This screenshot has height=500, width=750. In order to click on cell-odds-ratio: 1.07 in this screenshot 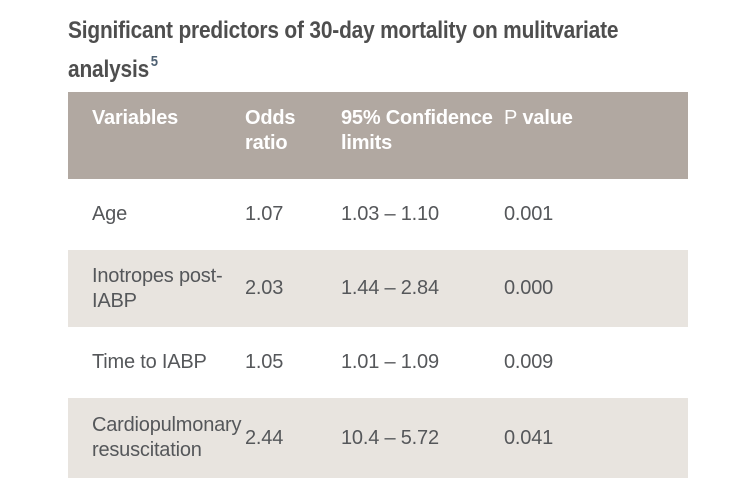, I will do `click(264, 214)`.